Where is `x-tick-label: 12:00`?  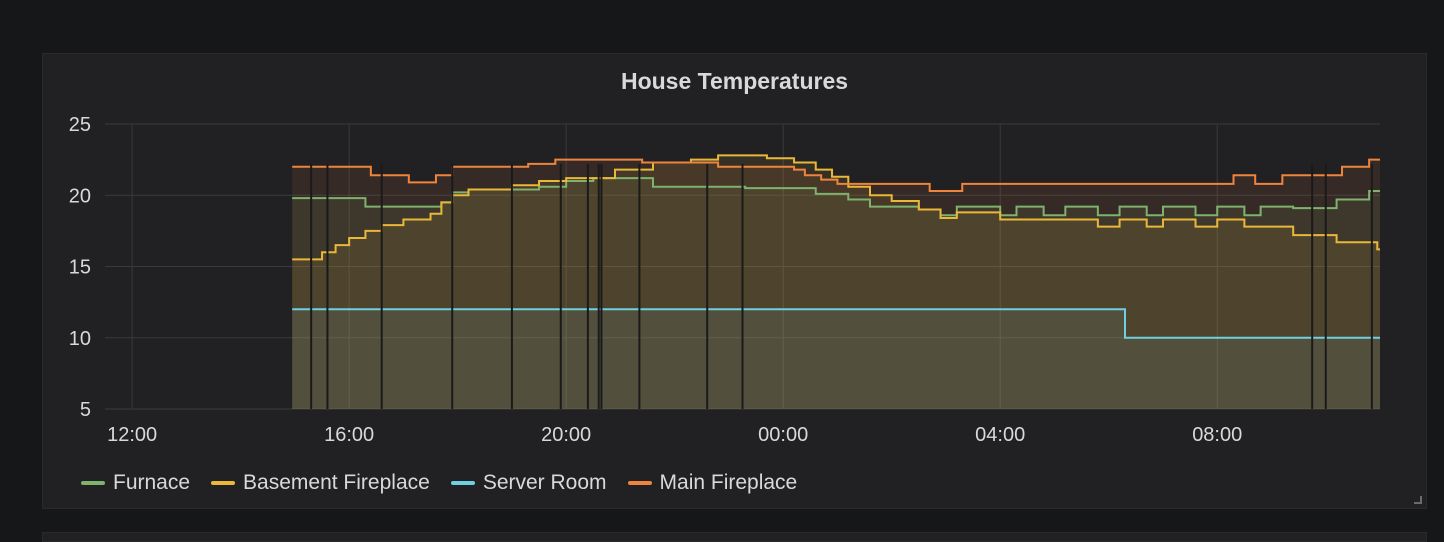
x-tick-label: 12:00 is located at coordinates (132, 435).